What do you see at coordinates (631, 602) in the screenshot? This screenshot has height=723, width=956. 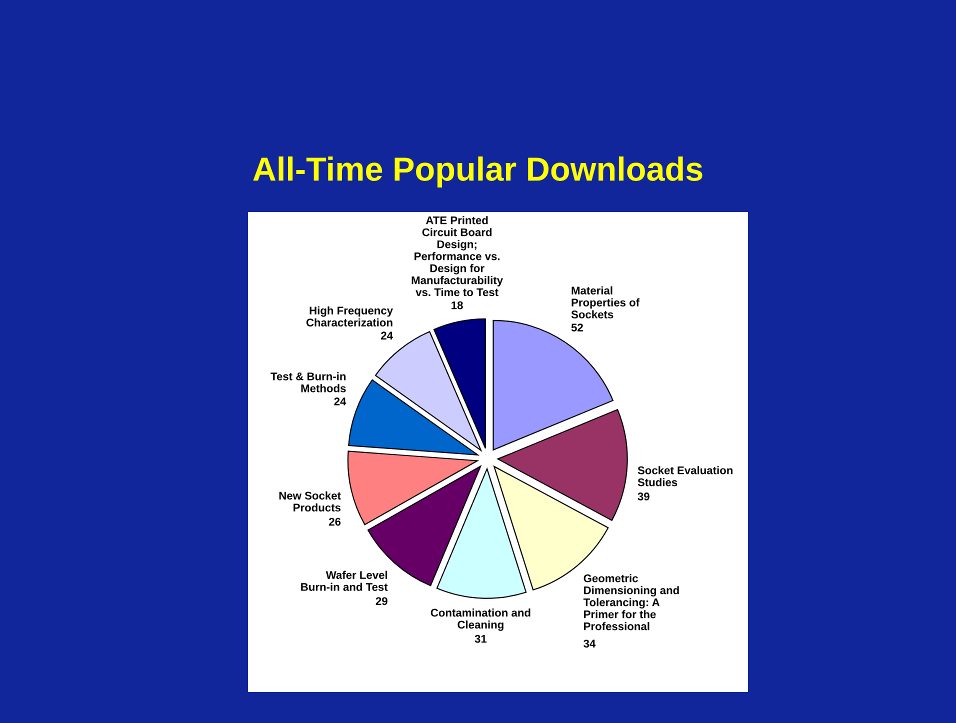 I see `slice-label: Geometric Dimensioning and Tolerancing: A Primer for the Professional` at bounding box center [631, 602].